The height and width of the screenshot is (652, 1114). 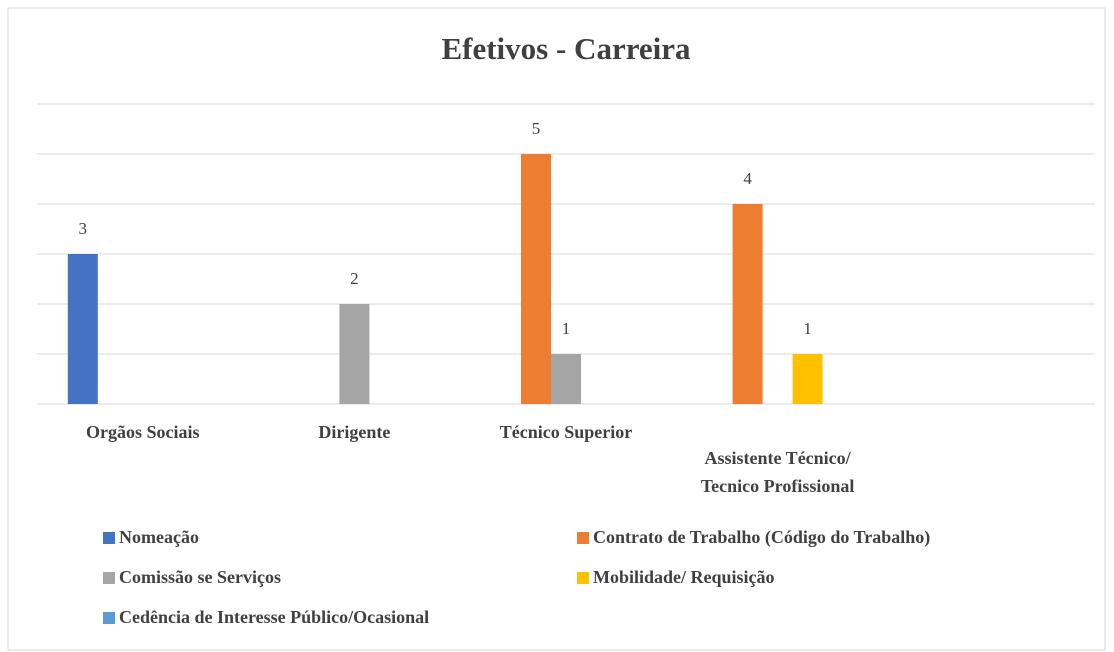 I want to click on data-label: 2, so click(x=354, y=278).